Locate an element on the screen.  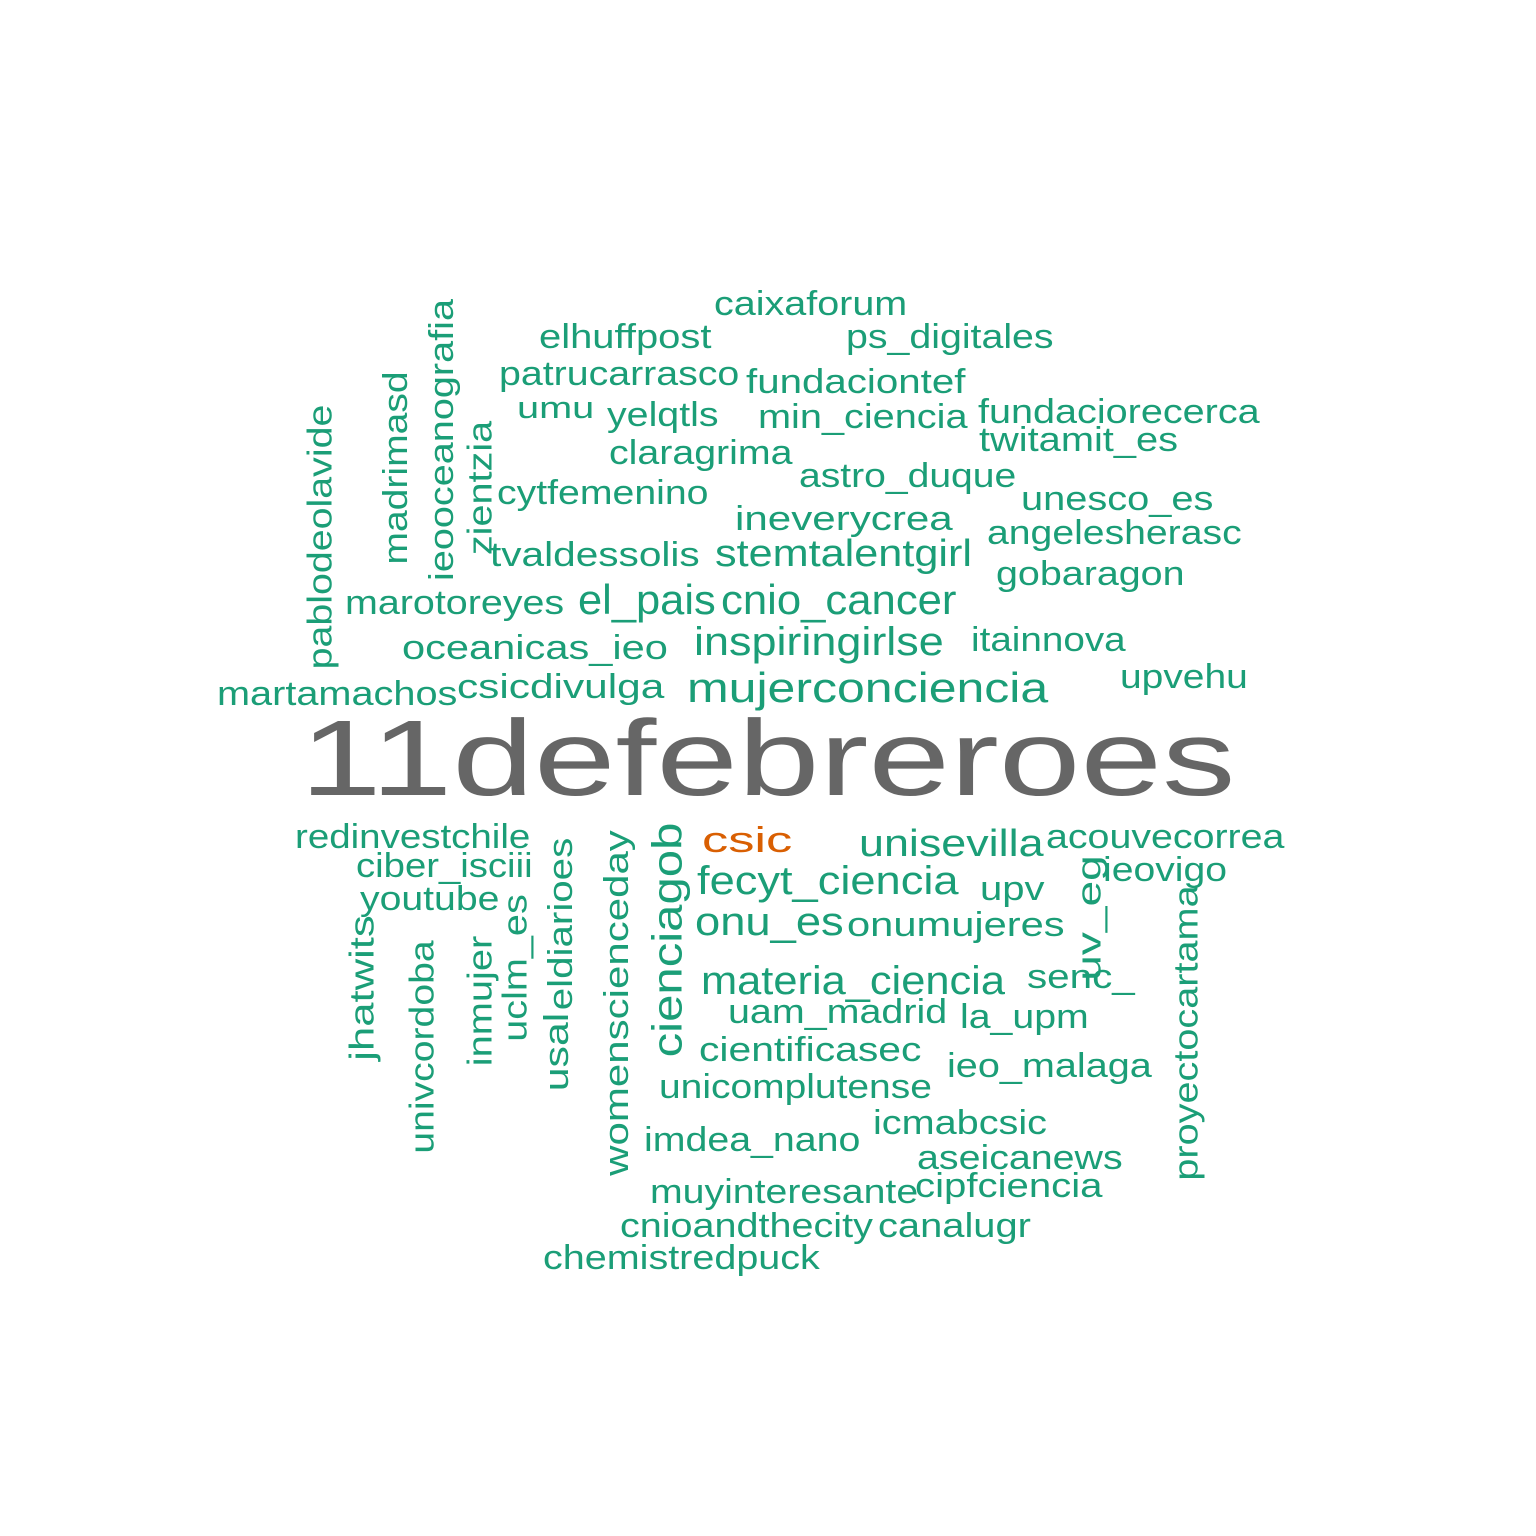
word-ciber-isciii: ciber_isciii is located at coordinates (444, 866).